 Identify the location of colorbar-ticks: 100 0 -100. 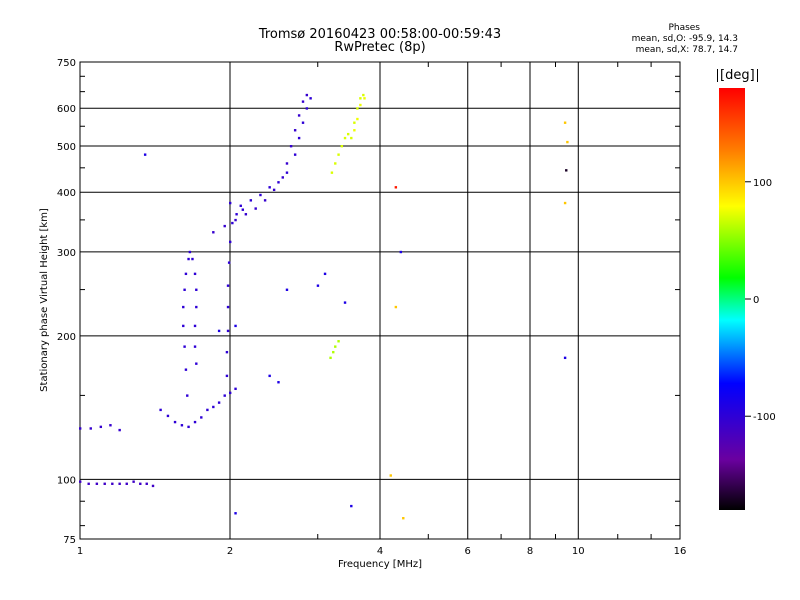
(760, 300).